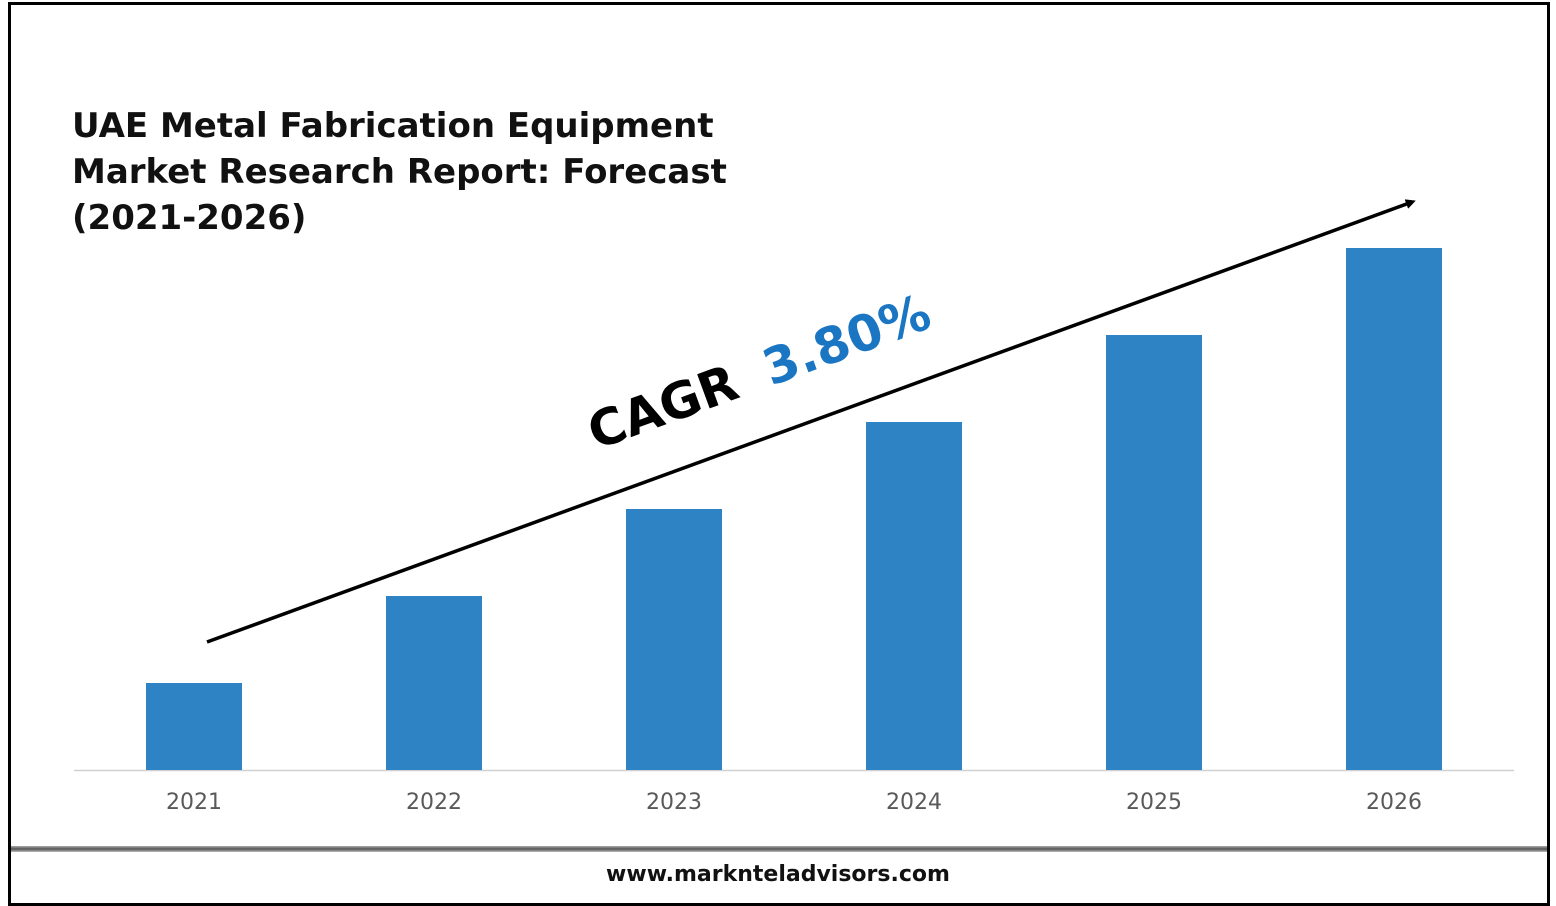  I want to click on x-tick-label: 2026, so click(1394, 802).